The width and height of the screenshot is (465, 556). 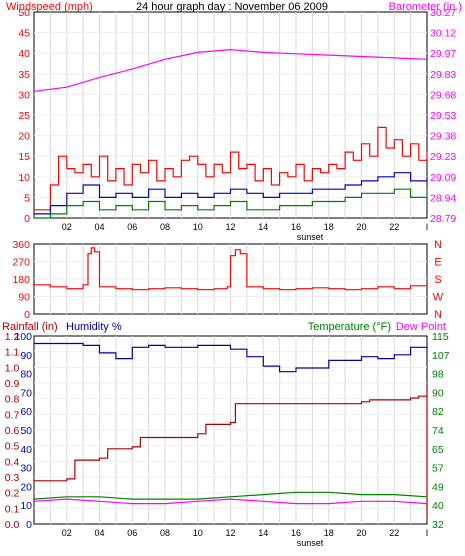 What do you see at coordinates (438, 298) in the screenshot?
I see `compass-letter: W` at bounding box center [438, 298].